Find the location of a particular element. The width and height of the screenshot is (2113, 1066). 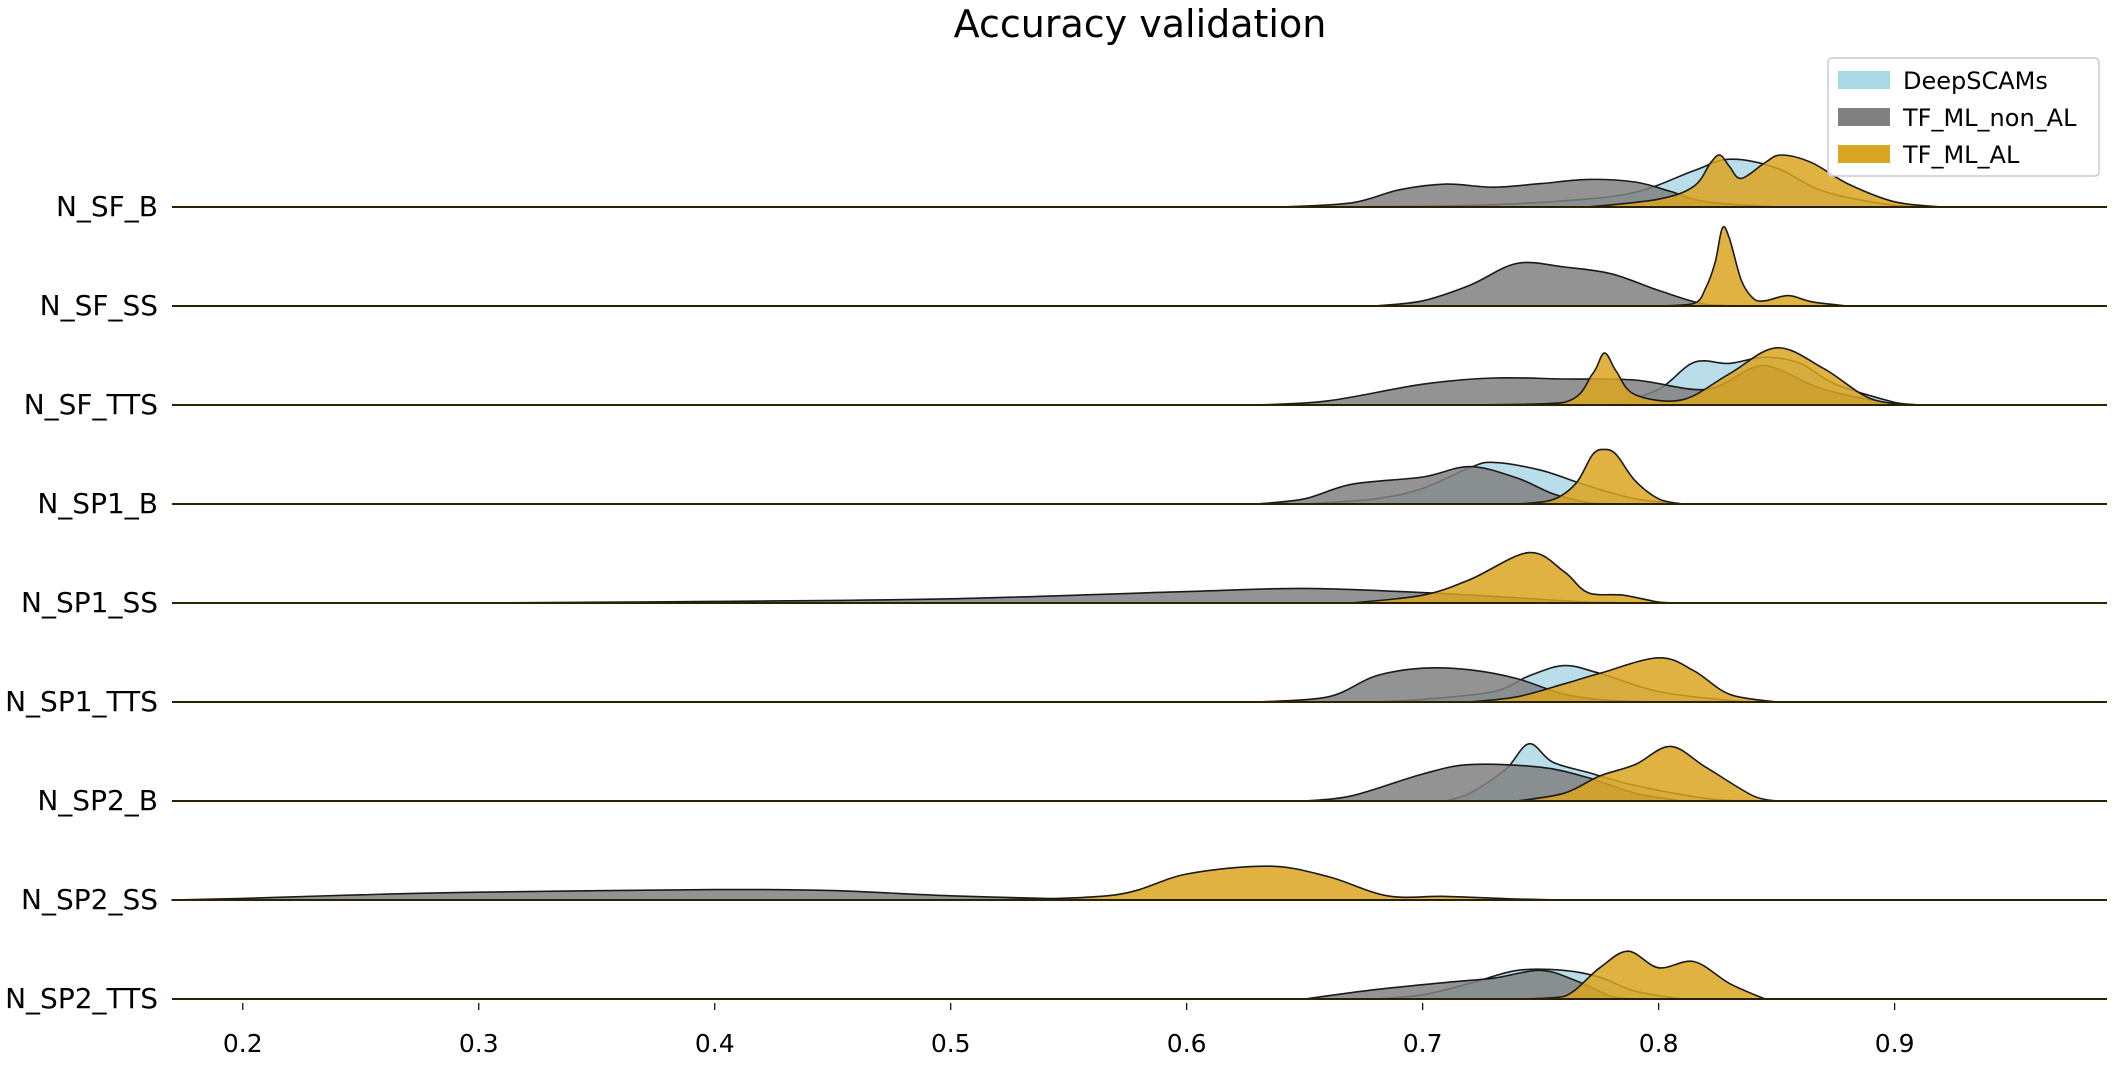

ridge-label-n-sf-b: N_SF_B is located at coordinates (107, 206).